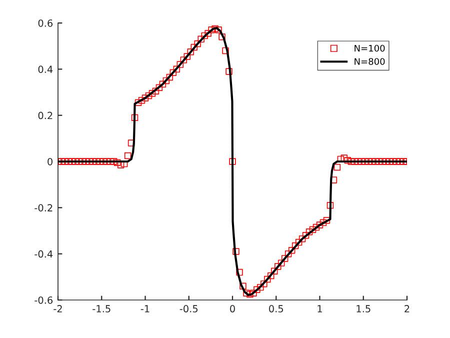 The image size is (450, 338). What do you see at coordinates (50, 162) in the screenshot?
I see `y-tick-label: 0` at bounding box center [50, 162].